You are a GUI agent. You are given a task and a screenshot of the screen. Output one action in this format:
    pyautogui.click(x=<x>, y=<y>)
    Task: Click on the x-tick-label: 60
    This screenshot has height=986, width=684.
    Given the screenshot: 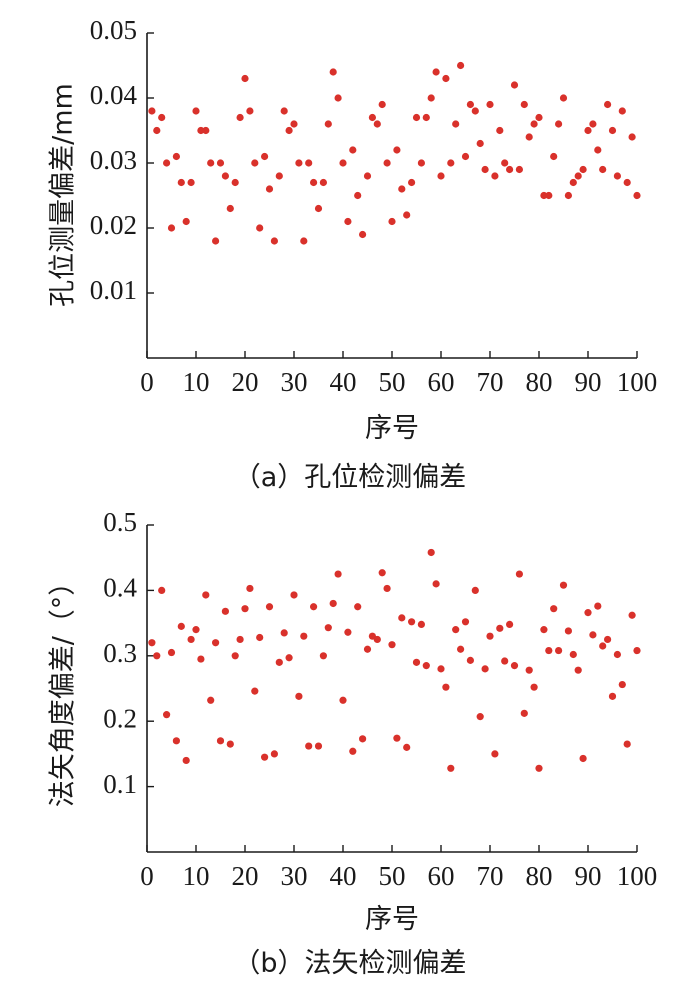 What is the action you would take?
    pyautogui.click(x=441, y=876)
    